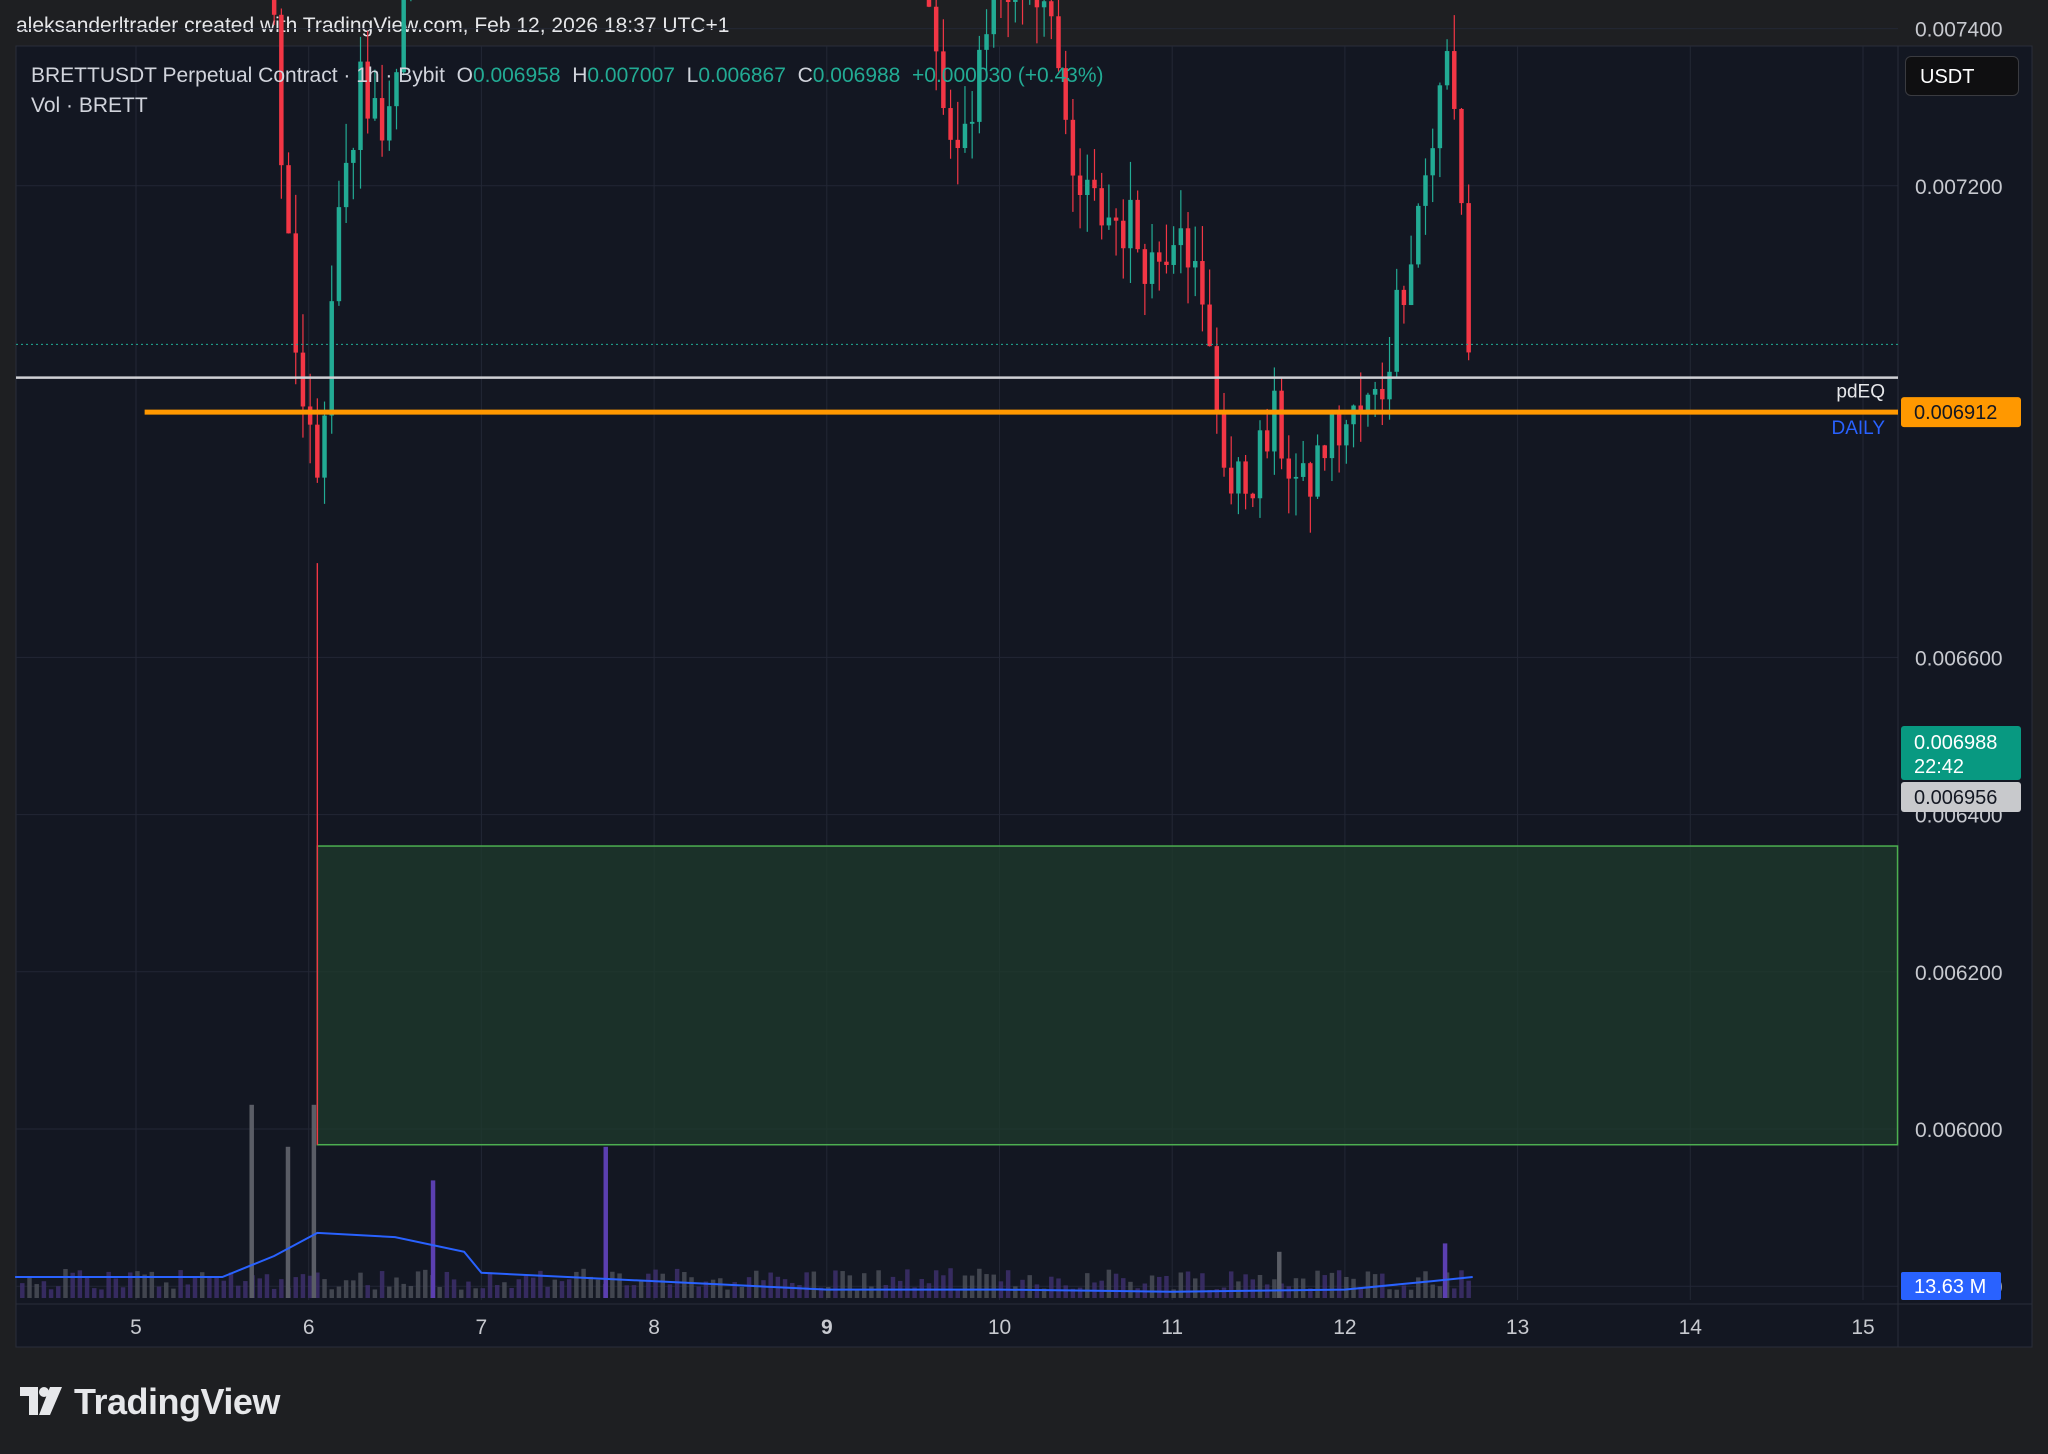  What do you see at coordinates (516, 75) in the screenshot?
I see `open-value: 0.006958` at bounding box center [516, 75].